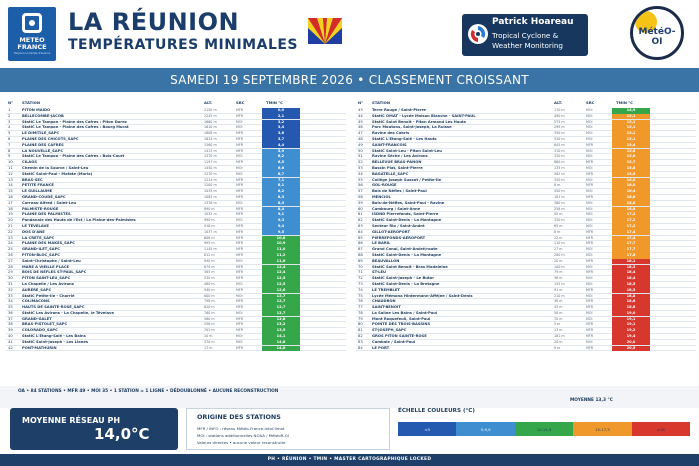 The width and height of the screenshot is (699, 466). What do you see at coordinates (281, 145) in the screenshot?
I see `row-tmin: 4,4` at bounding box center [281, 145].